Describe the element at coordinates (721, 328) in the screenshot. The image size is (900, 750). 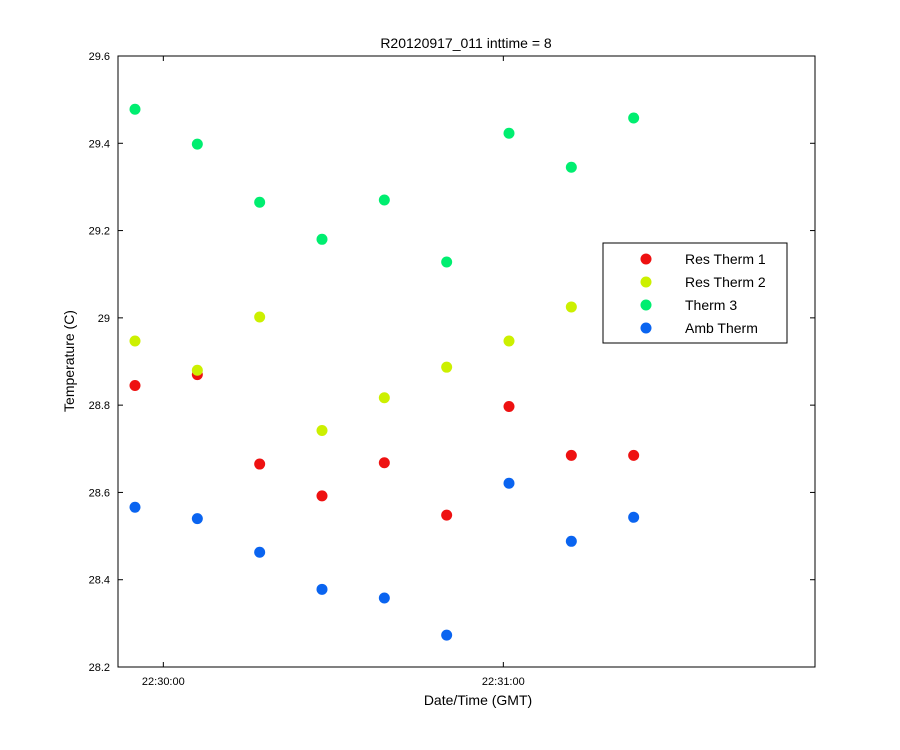
I see `legend-label: Amb Therm` at that location.